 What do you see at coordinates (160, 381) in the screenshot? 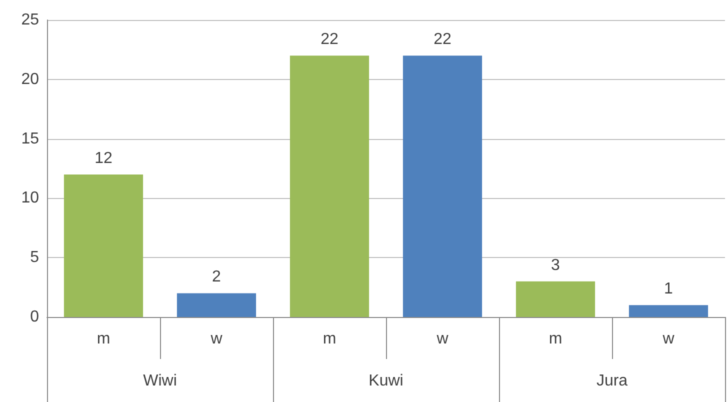
I see `text: Wiwi` at bounding box center [160, 381].